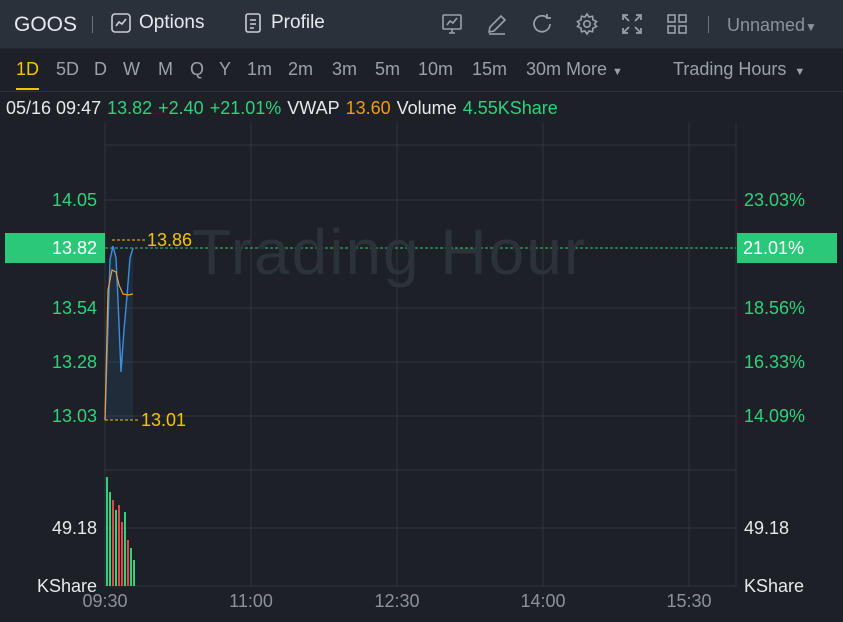 This screenshot has width=843, height=622. What do you see at coordinates (510, 108) in the screenshot?
I see `volume-value: 4.55KShare` at bounding box center [510, 108].